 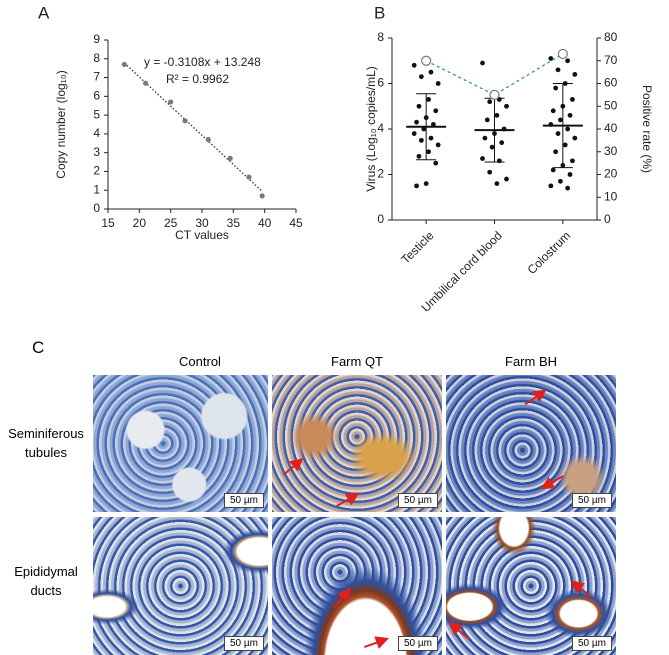 I want to click on annotation: R² = 0.9962, so click(x=197, y=79).